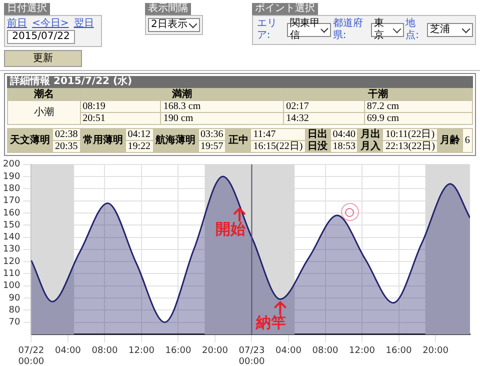 The image size is (480, 366). I want to click on text: 87.2 cm, so click(383, 106).